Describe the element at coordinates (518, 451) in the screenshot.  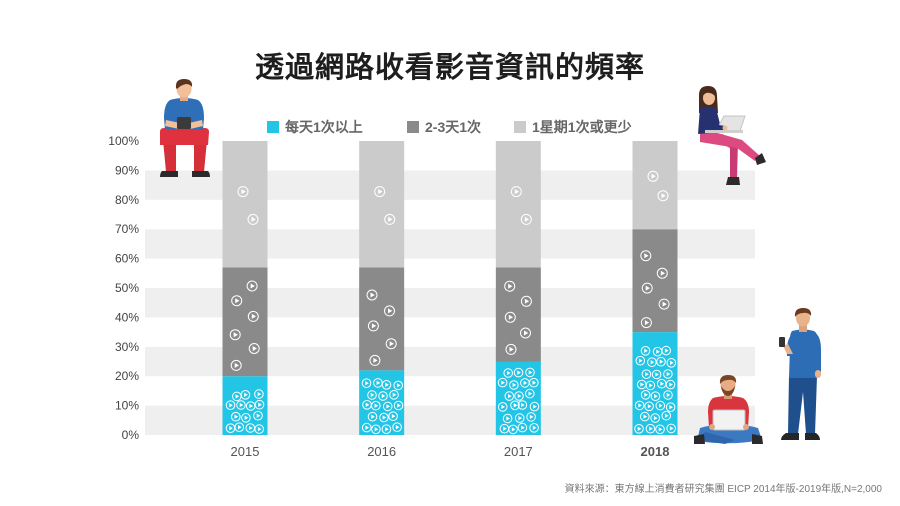
I see `x-tick-label-2017: 2017` at that location.